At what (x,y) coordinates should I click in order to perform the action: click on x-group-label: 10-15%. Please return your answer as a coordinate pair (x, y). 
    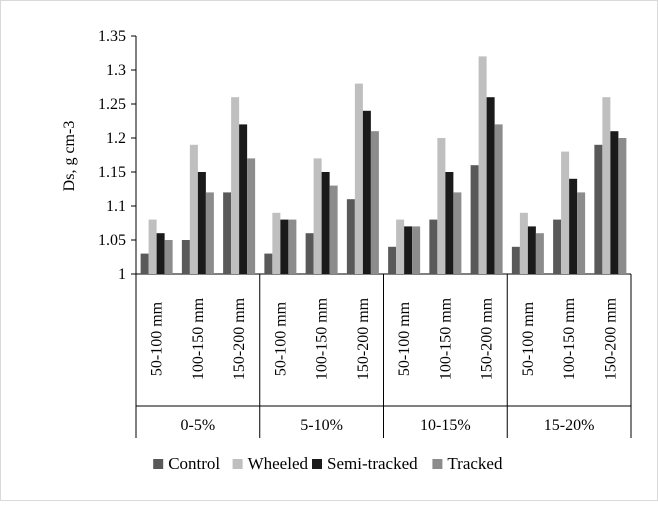
    Looking at the image, I should click on (445, 425).